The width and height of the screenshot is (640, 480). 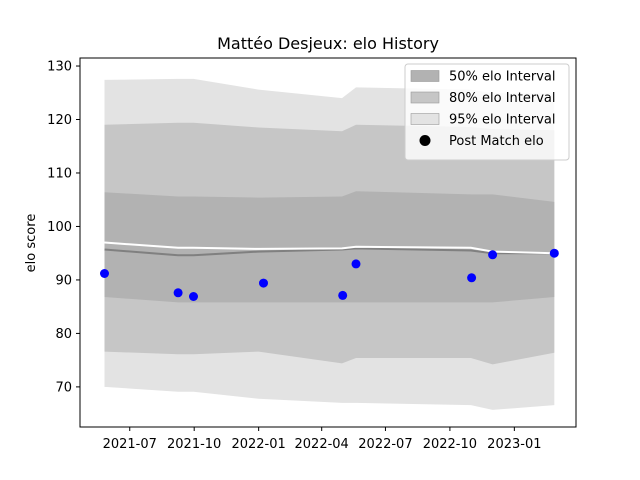 I want to click on x-tick-label: 2021-07, so click(x=130, y=444).